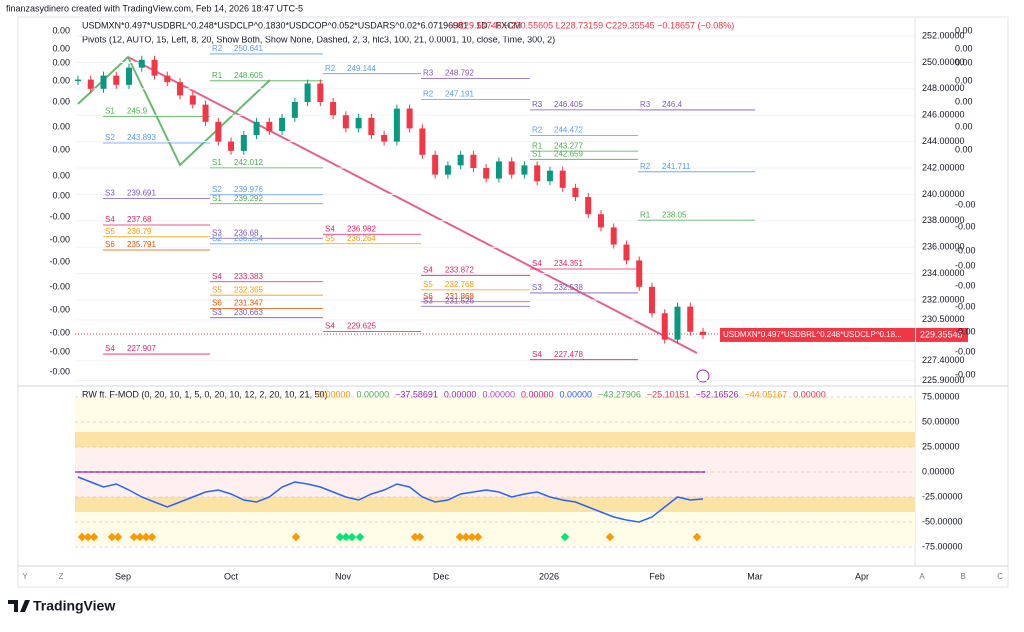 The height and width of the screenshot is (632, 1024). Describe the element at coordinates (922, 576) in the screenshot. I see `range-button: A` at that location.